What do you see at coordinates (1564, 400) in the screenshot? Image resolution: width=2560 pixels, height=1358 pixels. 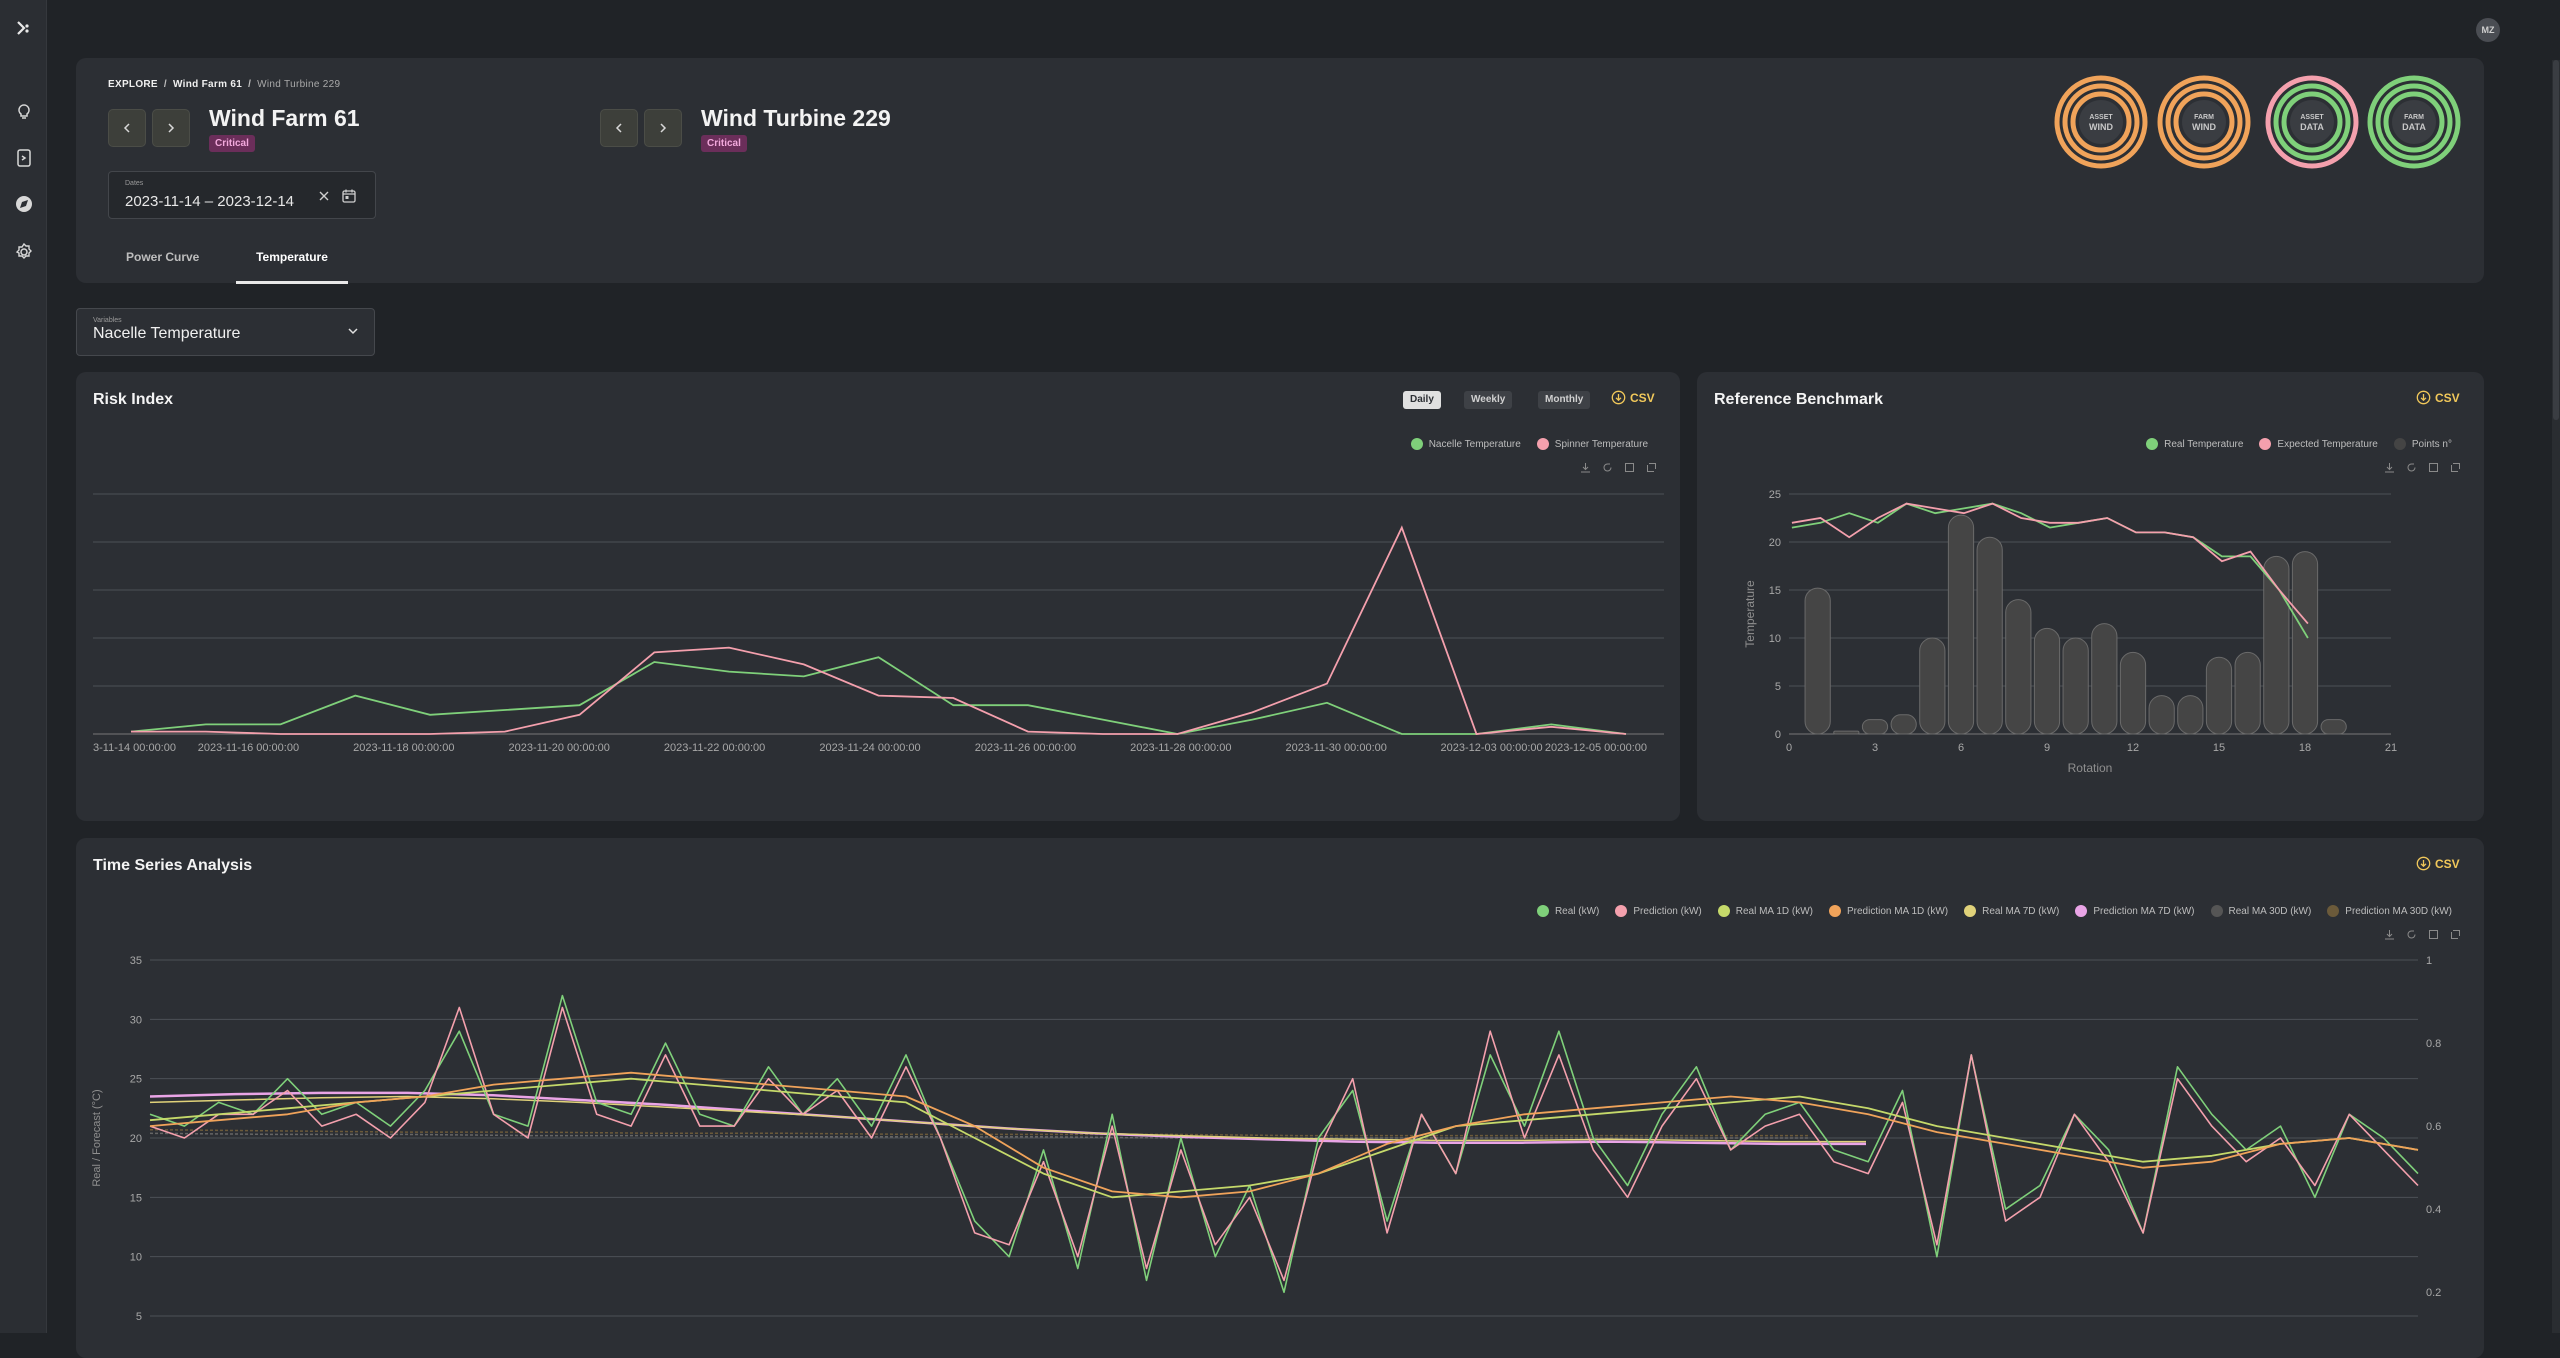 I see `period-monthly-button: Monthly` at bounding box center [1564, 400].